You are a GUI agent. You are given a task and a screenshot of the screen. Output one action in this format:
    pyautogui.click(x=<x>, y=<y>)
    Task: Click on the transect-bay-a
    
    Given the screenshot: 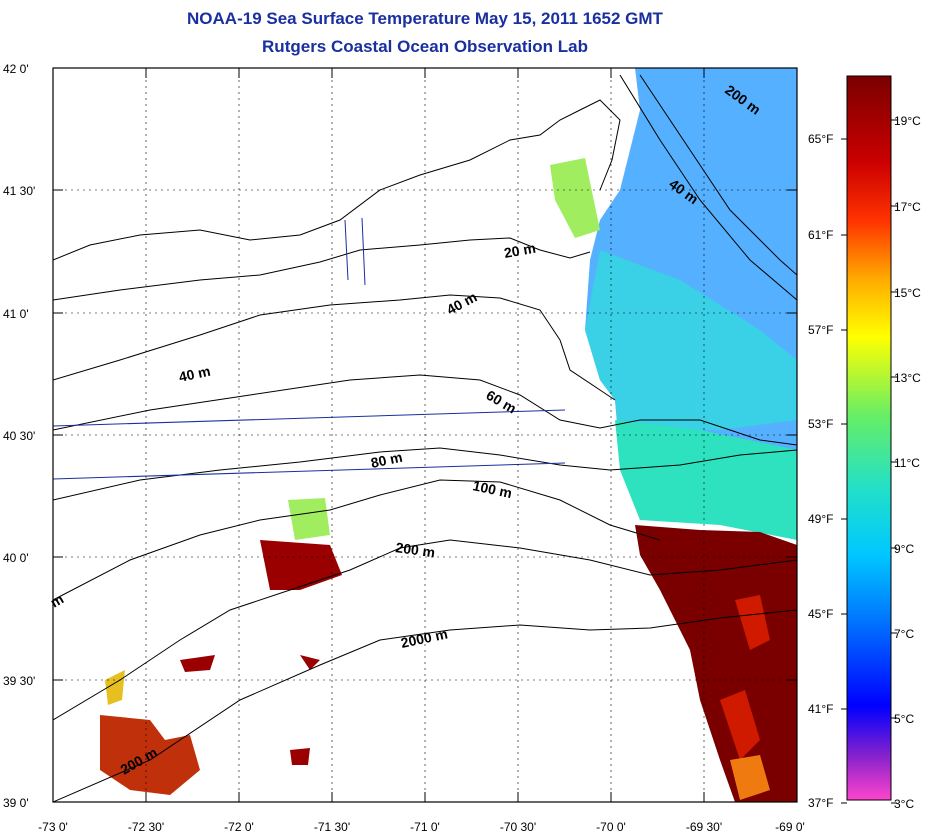 What is the action you would take?
    pyautogui.click(x=346, y=250)
    